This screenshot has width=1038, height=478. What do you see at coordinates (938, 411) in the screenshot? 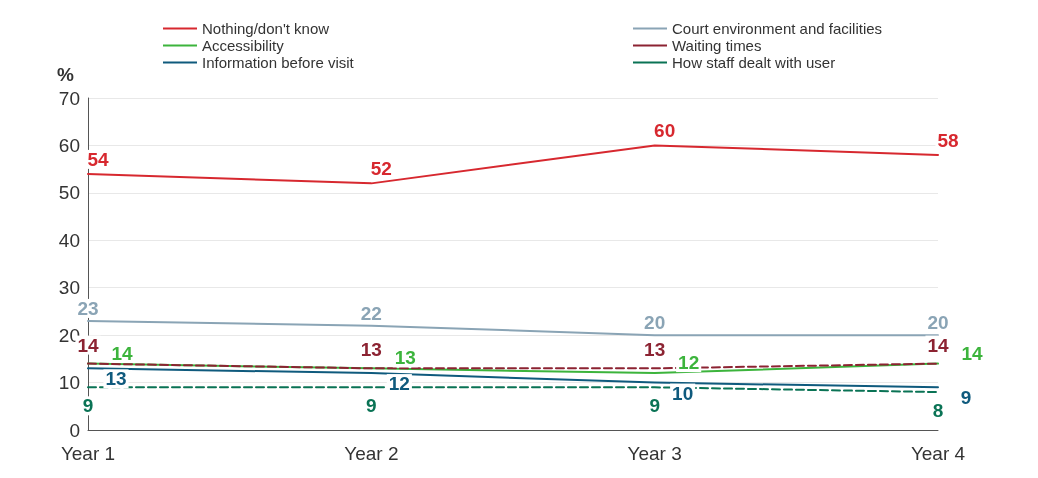
I see `data-label: 8` at bounding box center [938, 411].